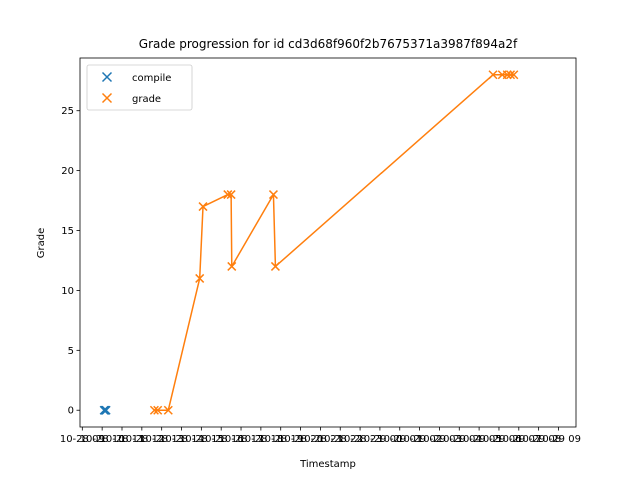 This screenshot has width=640, height=480. I want to click on x-tick-label: 10-28 10, so click(102, 439).